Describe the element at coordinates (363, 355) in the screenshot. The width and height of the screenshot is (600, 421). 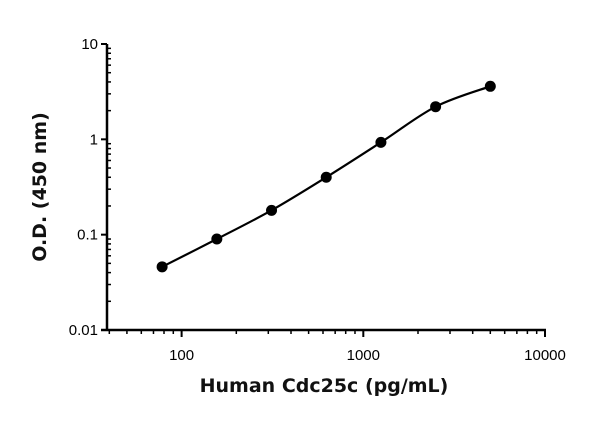
I see `x-tick-label: 1000` at that location.